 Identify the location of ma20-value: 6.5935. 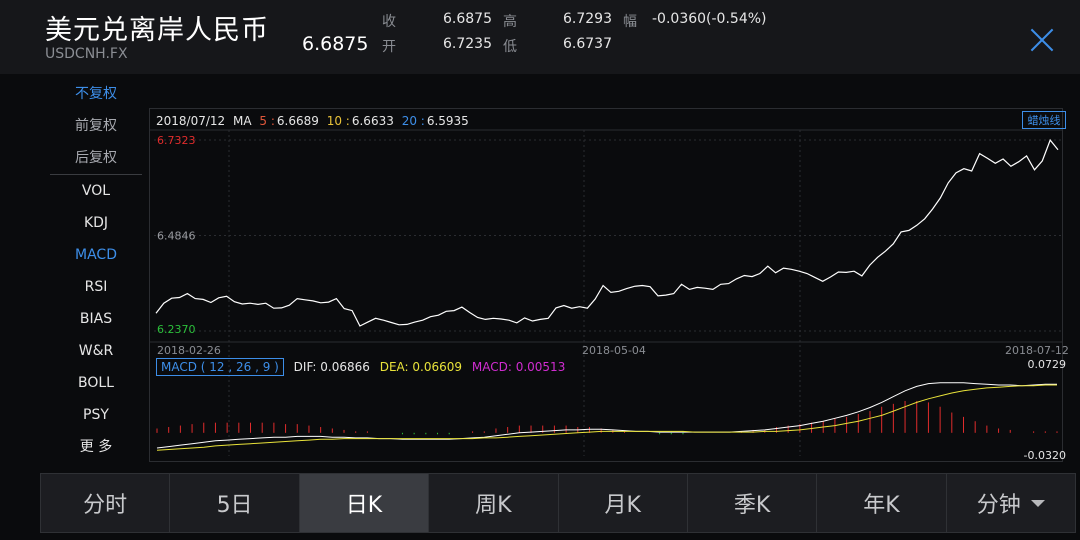
(447, 121).